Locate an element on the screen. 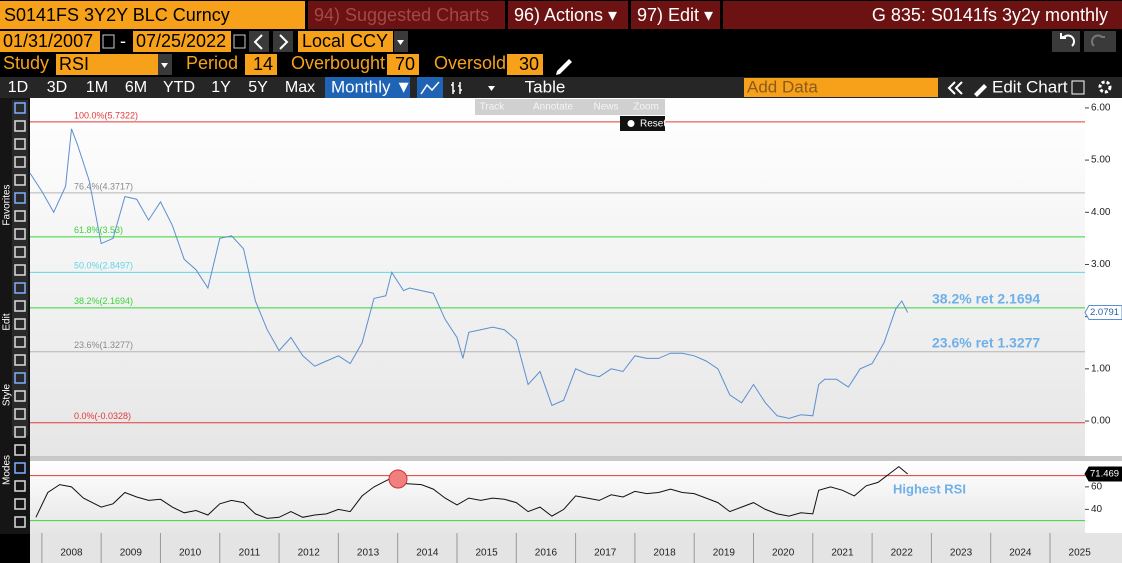  y-tick-label: 60 is located at coordinates (1097, 487).